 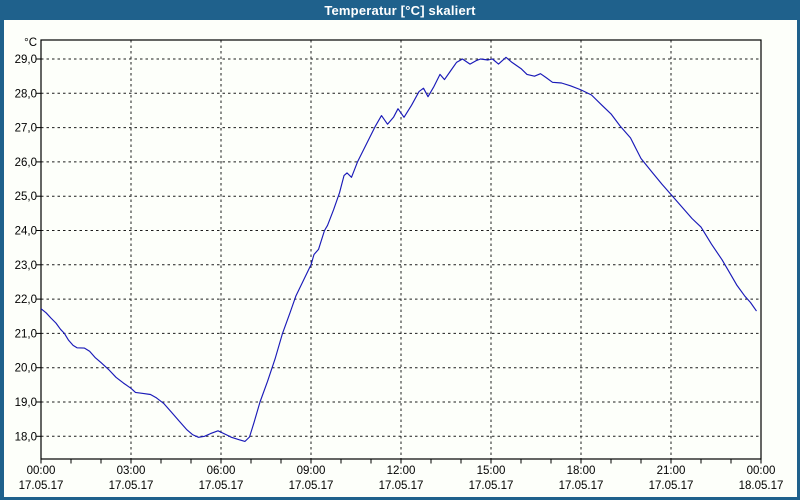 I want to click on y-tick-label: 24,0, so click(x=26, y=232).